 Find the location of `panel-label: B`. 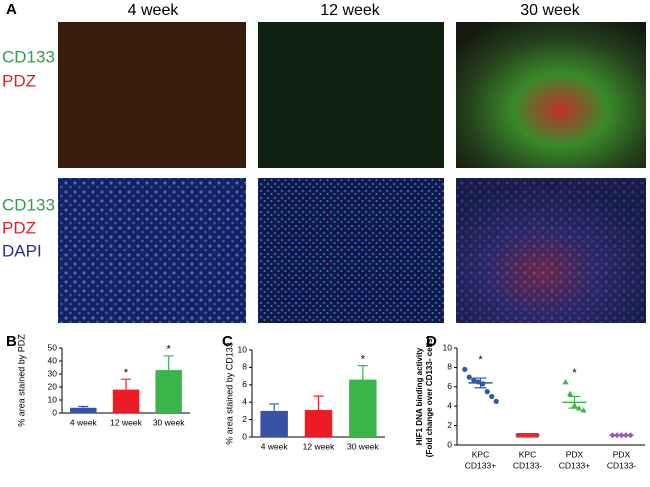

panel-label: B is located at coordinates (11, 341).